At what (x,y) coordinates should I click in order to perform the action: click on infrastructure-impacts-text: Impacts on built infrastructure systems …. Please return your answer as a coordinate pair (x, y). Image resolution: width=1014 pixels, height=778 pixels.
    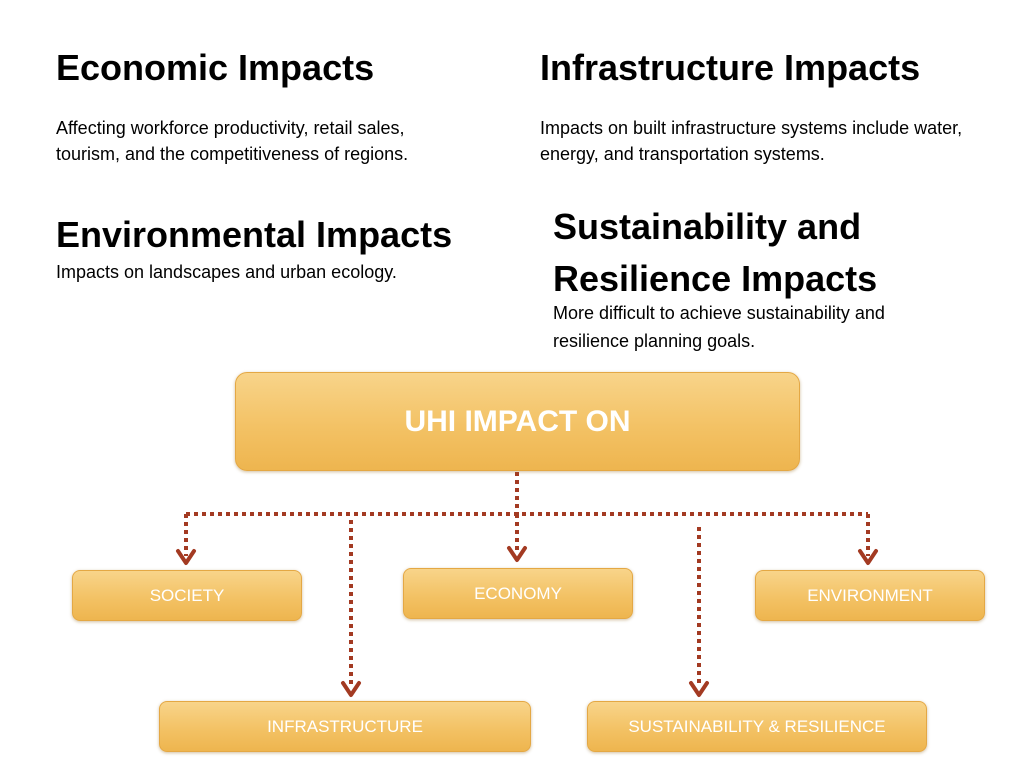
    Looking at the image, I should click on (751, 141).